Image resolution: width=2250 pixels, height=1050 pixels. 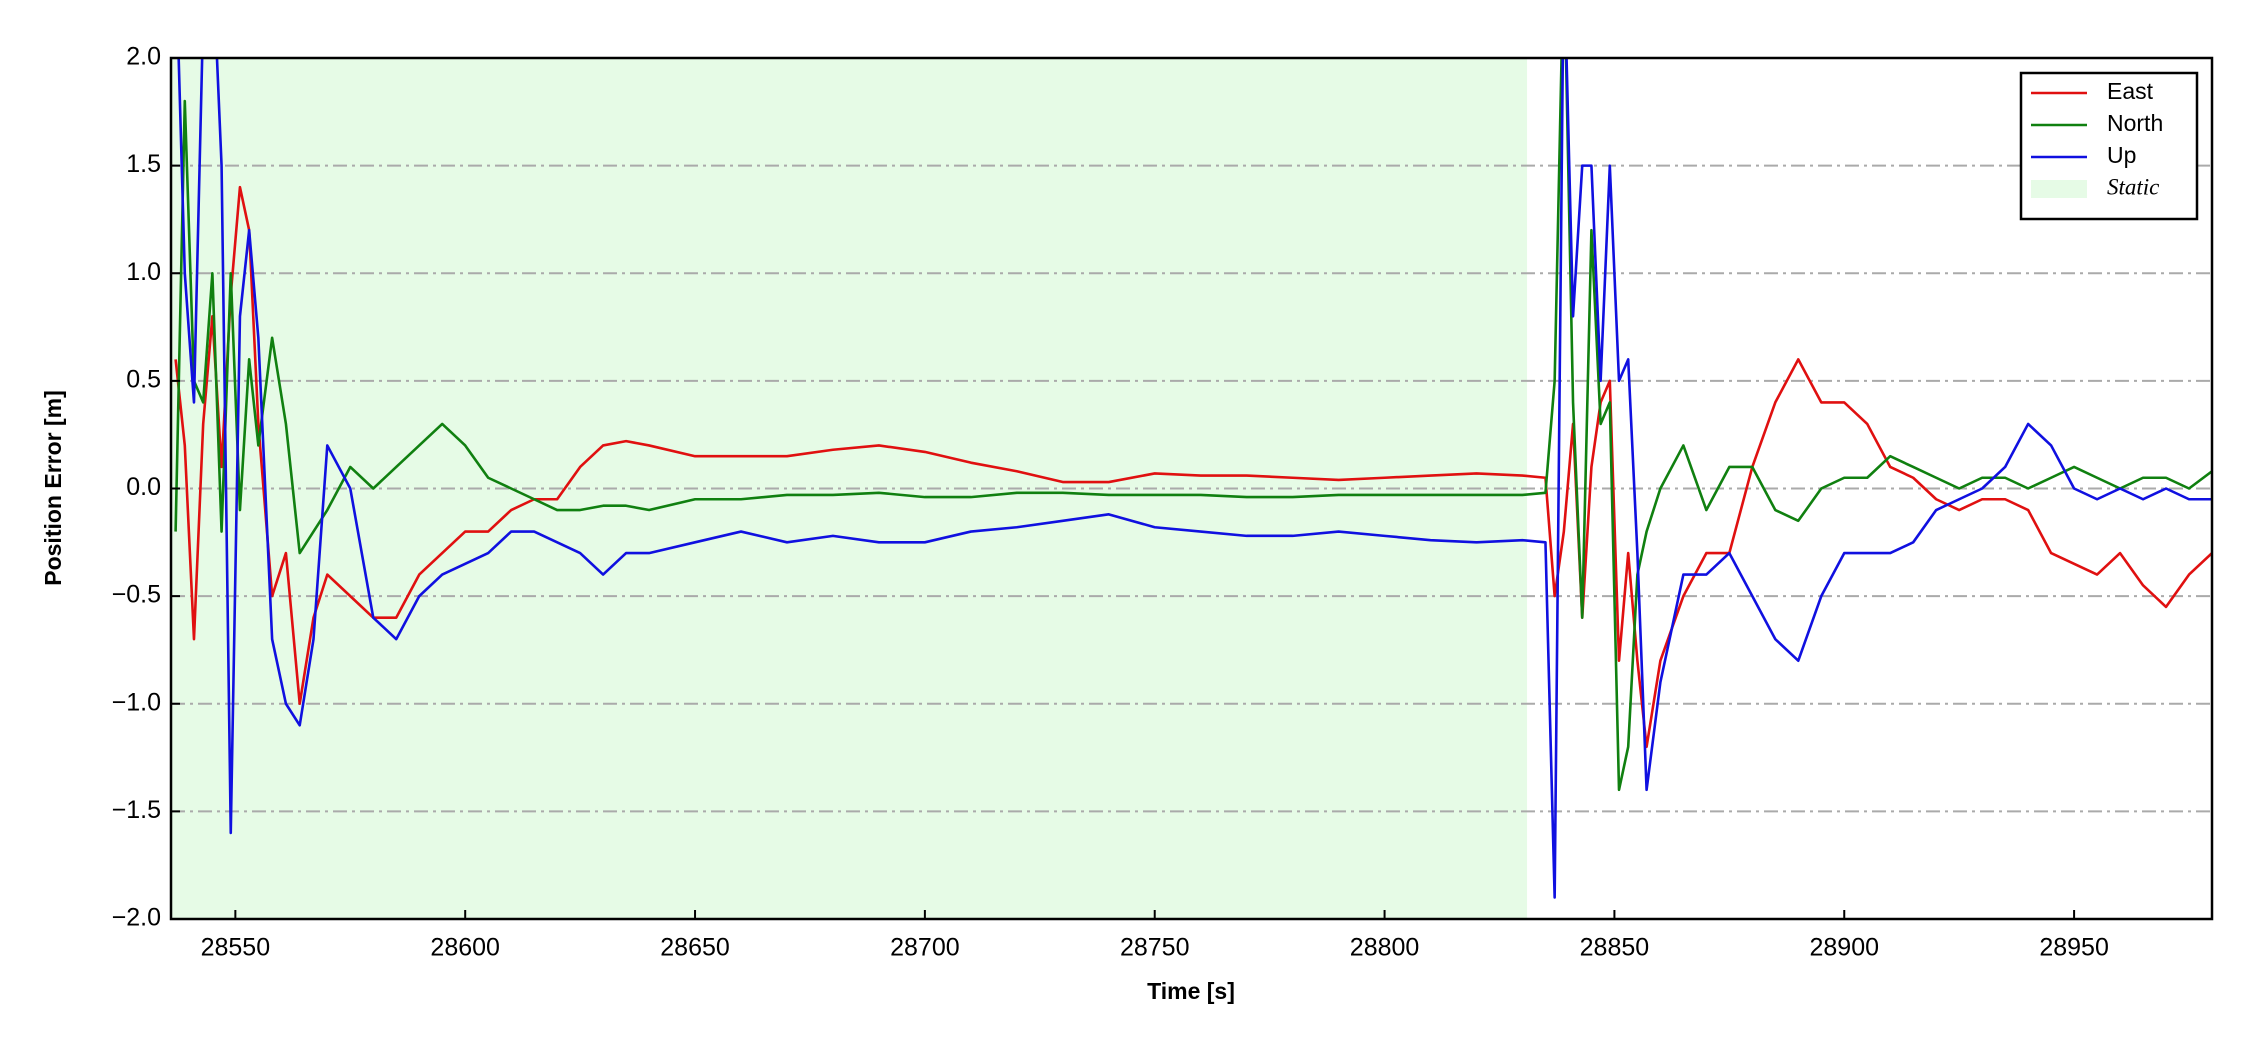 What do you see at coordinates (2130, 91) in the screenshot?
I see `legend-label: East` at bounding box center [2130, 91].